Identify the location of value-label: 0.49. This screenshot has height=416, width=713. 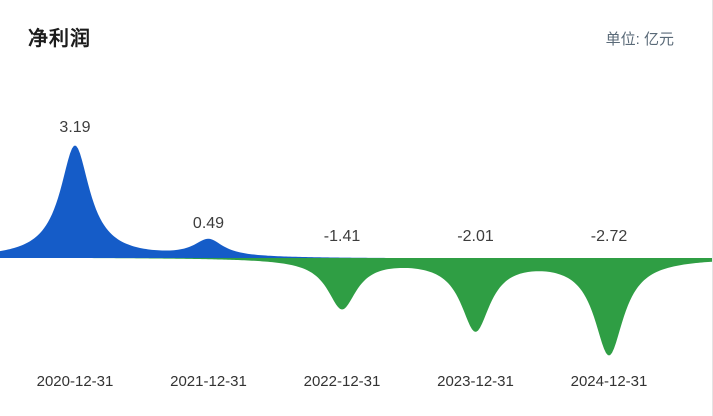
(208, 223).